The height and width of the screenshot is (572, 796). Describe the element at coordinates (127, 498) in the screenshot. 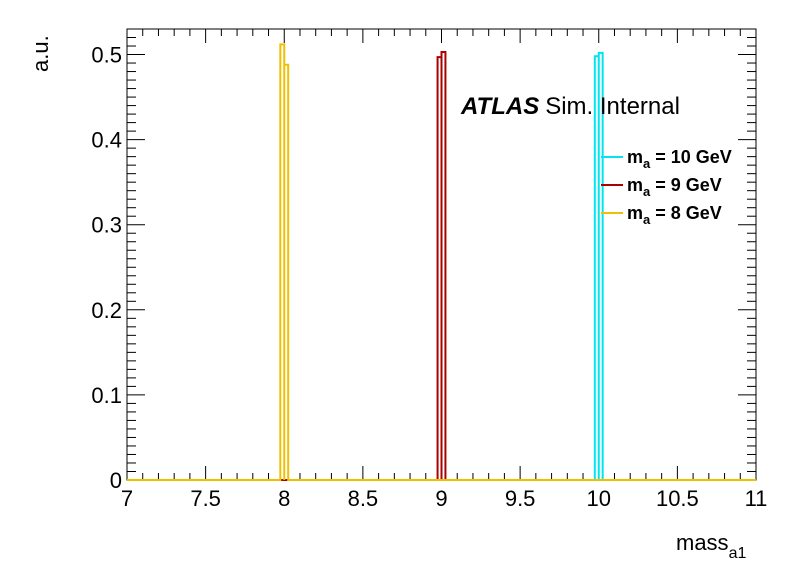

I see `x-tick-label: 7` at that location.